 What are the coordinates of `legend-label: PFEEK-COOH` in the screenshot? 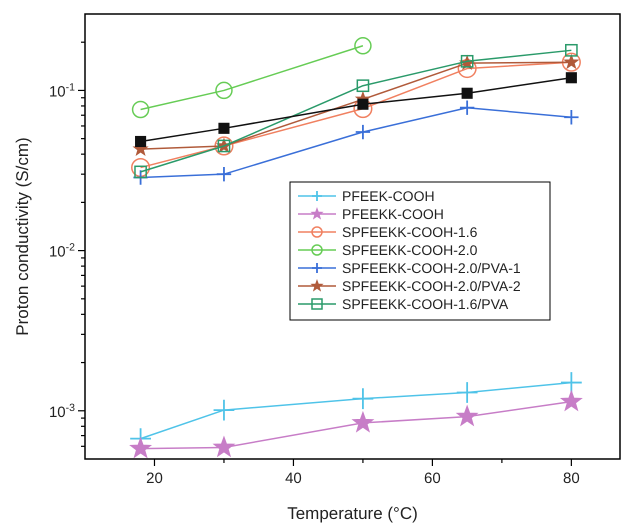 It's located at (388, 196).